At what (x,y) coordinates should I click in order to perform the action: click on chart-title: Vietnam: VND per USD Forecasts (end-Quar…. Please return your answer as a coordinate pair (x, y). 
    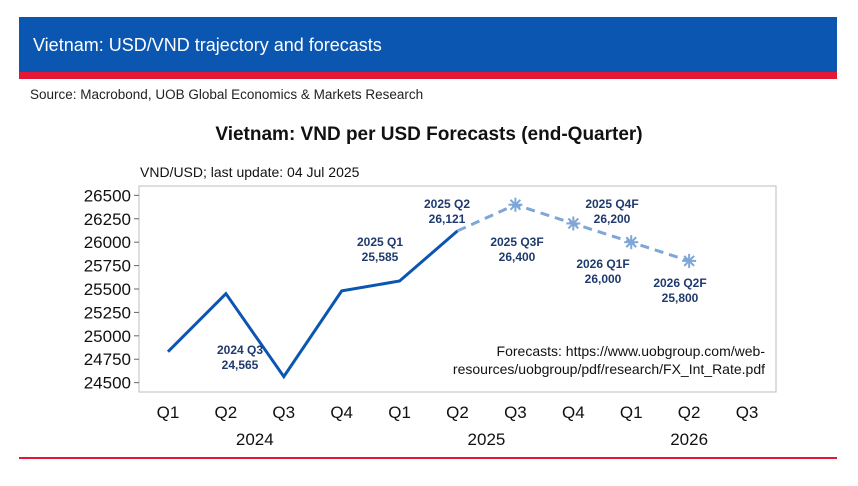
    Looking at the image, I should click on (429, 134).